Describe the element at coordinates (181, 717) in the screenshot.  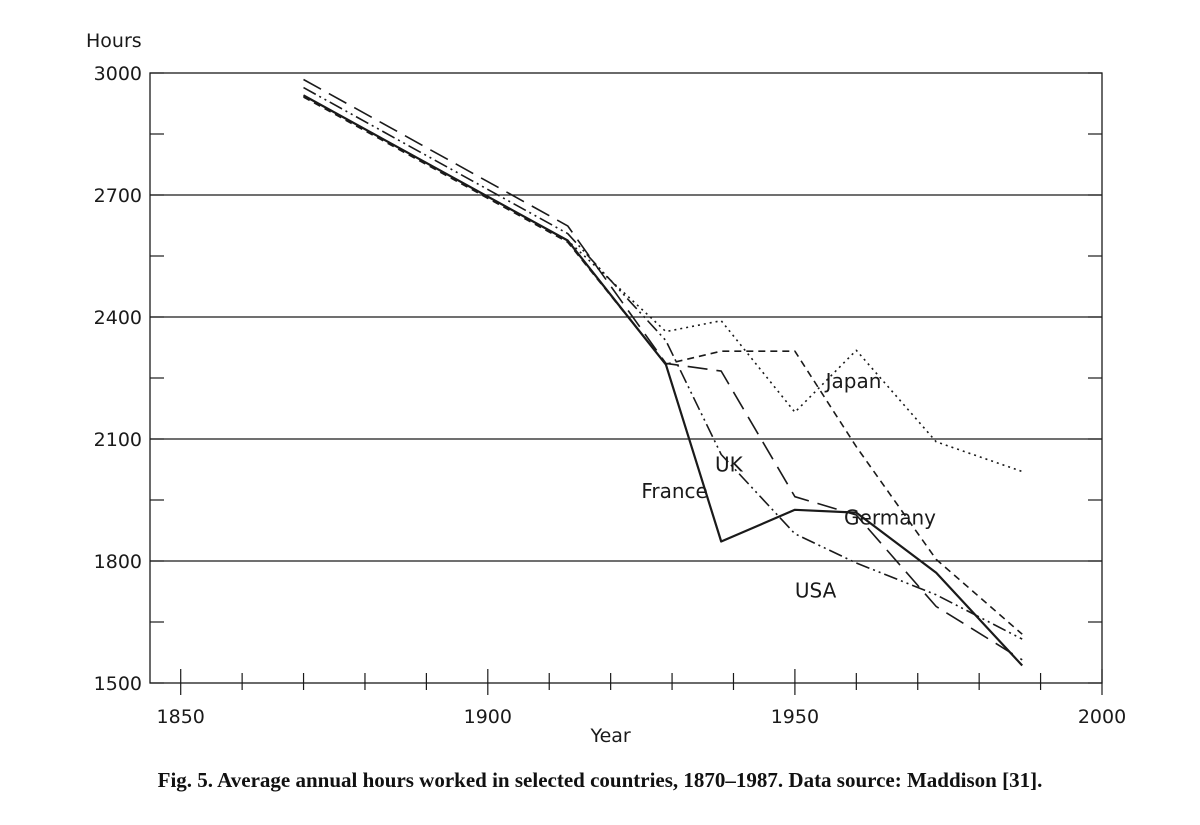
I see `x-tick-label: 1850` at that location.